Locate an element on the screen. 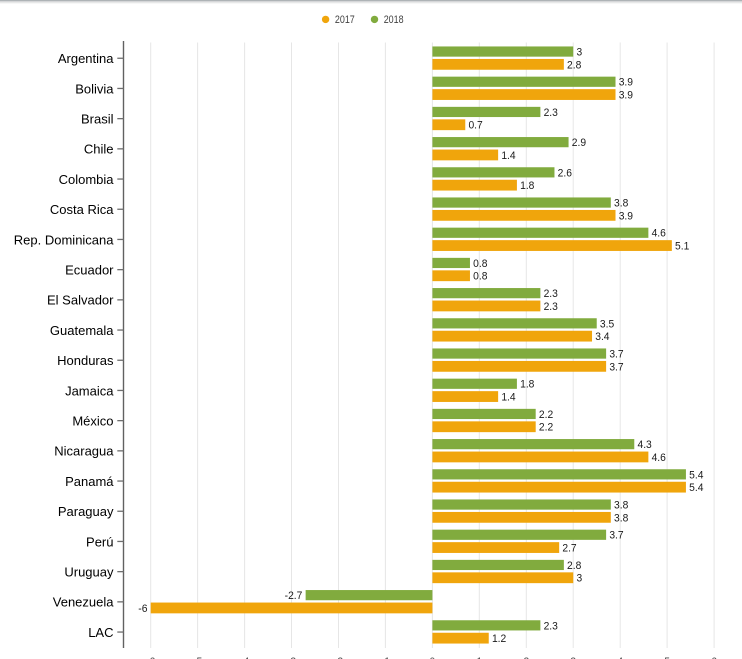  svg-text: Colombia is located at coordinates (87, 179).